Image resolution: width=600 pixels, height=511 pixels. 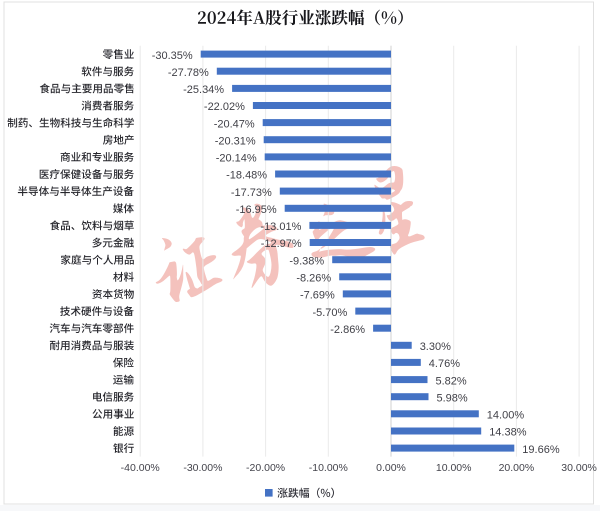 I want to click on svg-text: -9.38%, so click(x=306, y=261).